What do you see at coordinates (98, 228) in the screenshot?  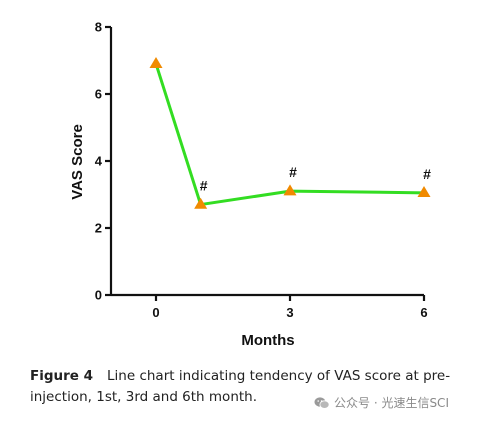 I see `y-tick-label: 2` at bounding box center [98, 228].